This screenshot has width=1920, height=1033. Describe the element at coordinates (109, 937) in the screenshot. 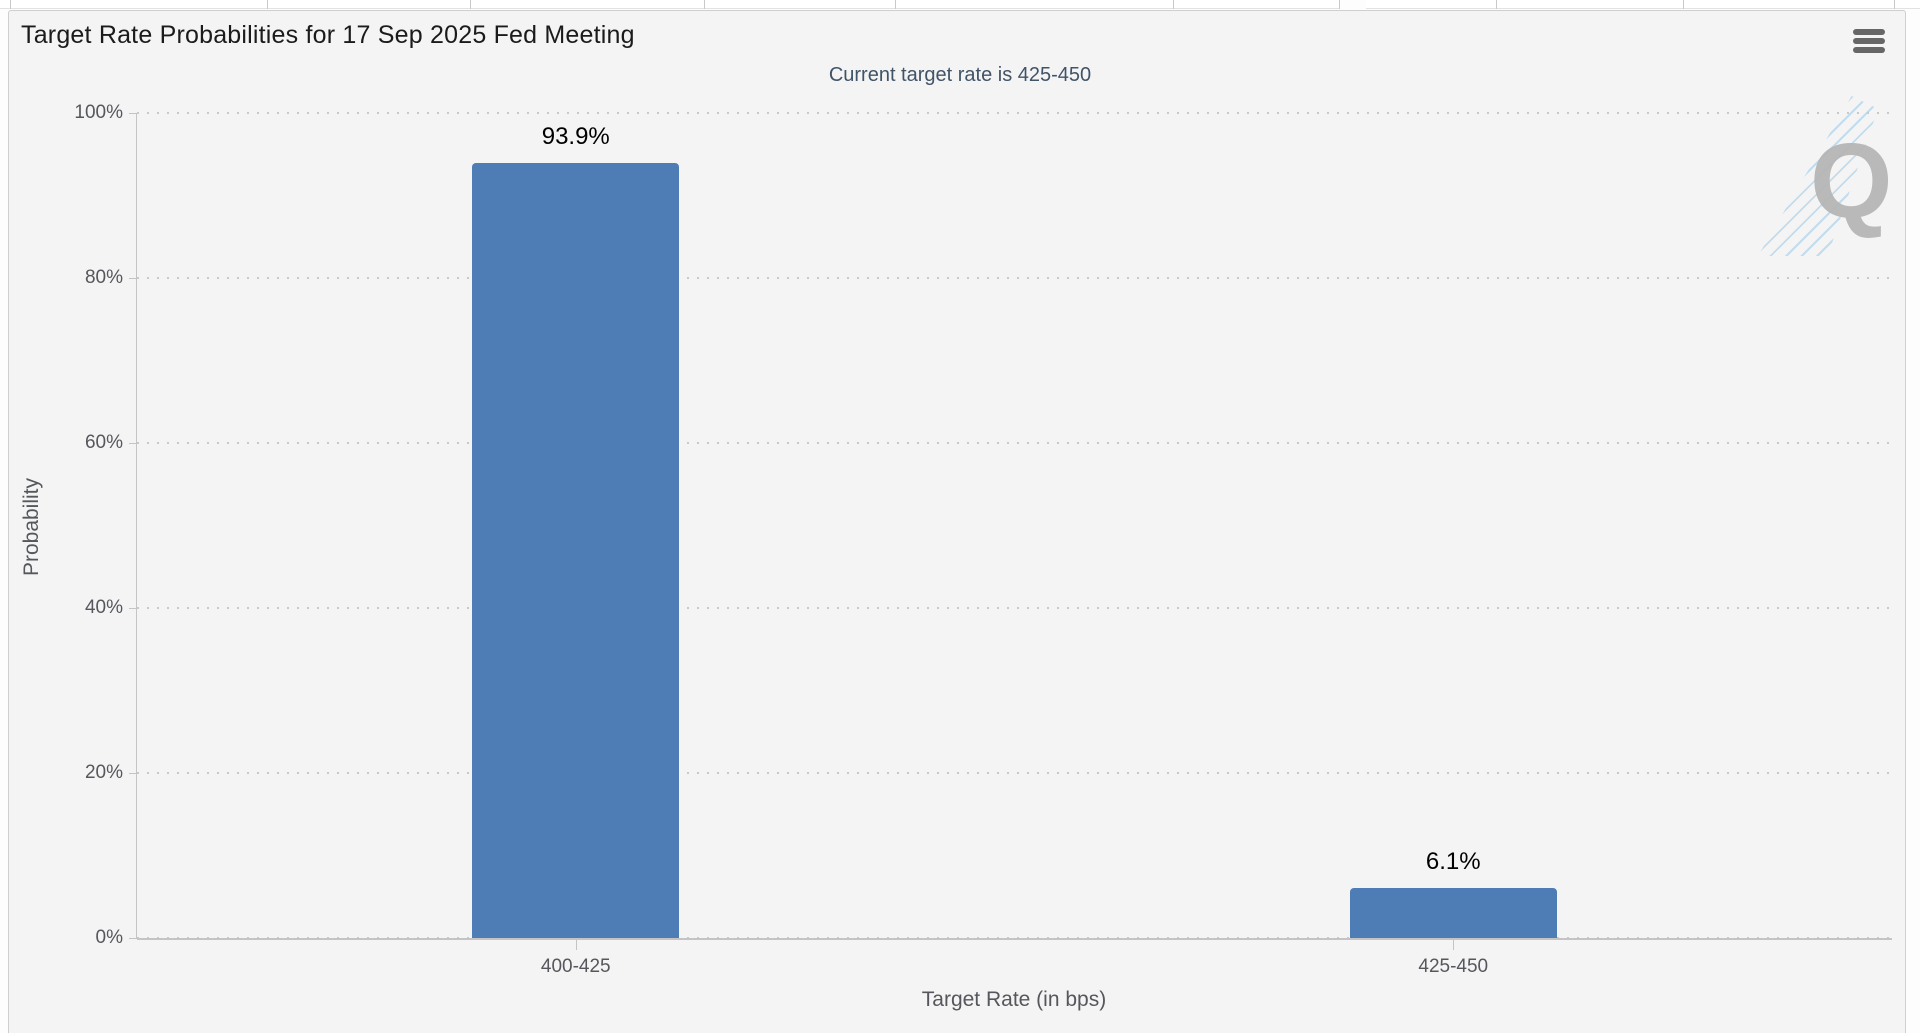

I see `y-axis-label: 0%` at that location.